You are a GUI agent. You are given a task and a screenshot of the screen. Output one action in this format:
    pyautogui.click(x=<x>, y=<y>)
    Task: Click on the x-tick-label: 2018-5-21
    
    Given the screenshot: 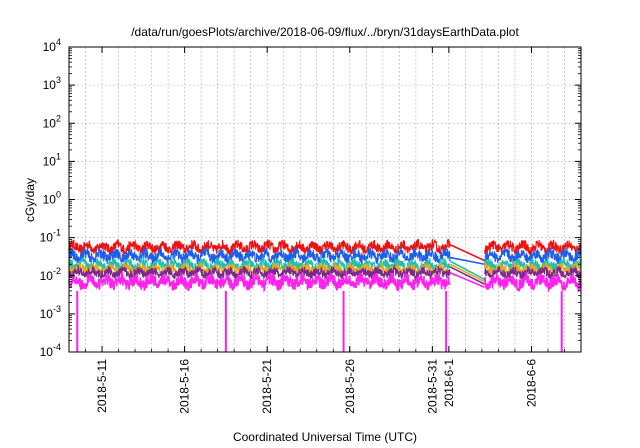 What is the action you would take?
    pyautogui.click(x=267, y=386)
    